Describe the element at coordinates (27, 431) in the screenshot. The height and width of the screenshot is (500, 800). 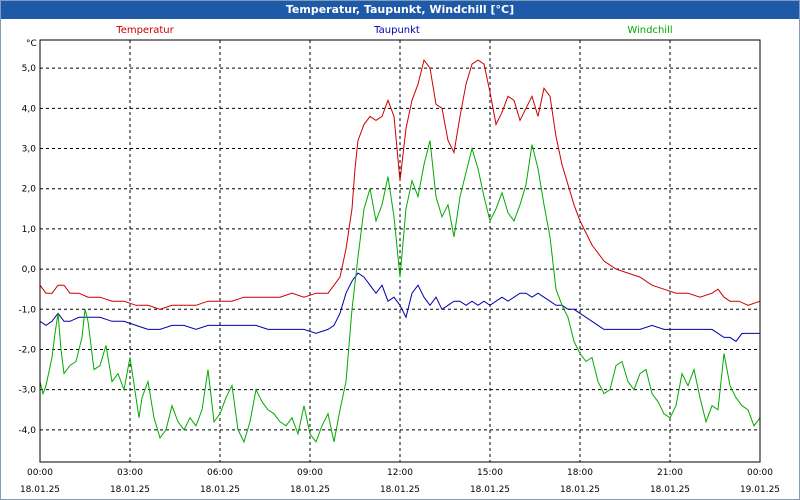
I see `y-tick-label: -4,0` at that location.